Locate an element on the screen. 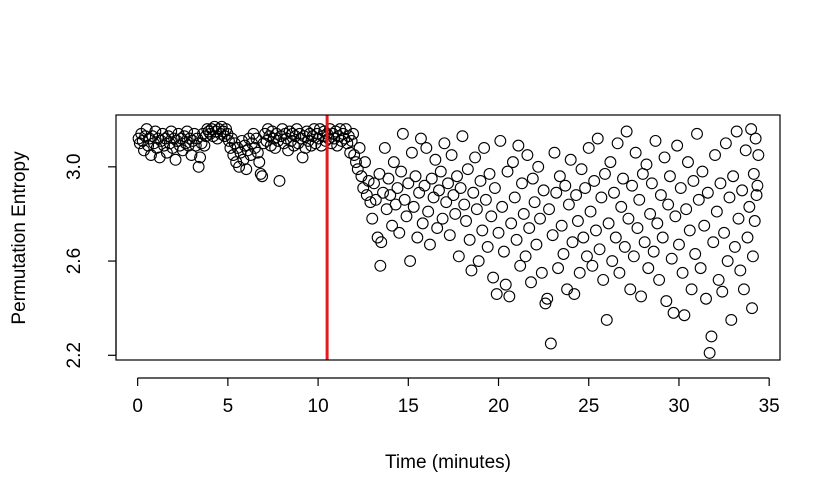 The image size is (840, 504). y-tick-label: 2.2 is located at coordinates (74, 355).